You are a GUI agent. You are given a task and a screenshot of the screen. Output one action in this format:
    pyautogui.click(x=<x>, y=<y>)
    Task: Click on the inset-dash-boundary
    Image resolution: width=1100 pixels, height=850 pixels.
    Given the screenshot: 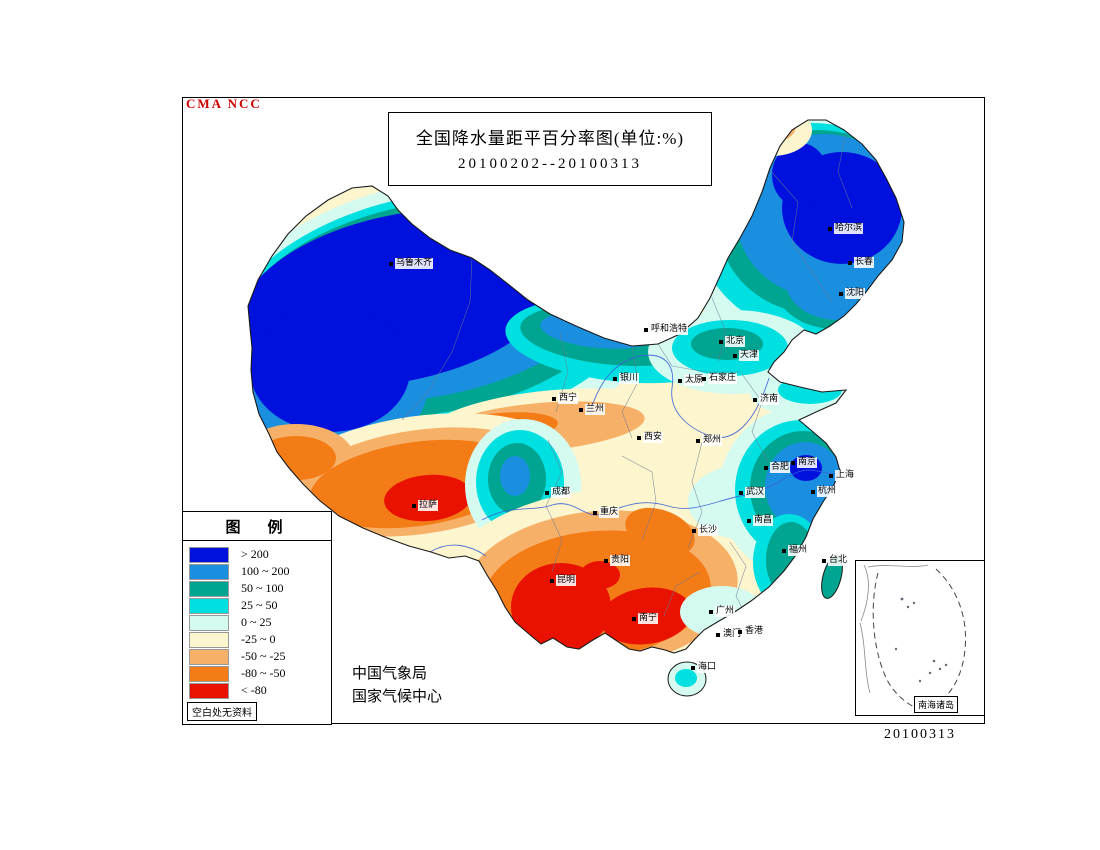 What is the action you would take?
    pyautogui.click(x=919, y=639)
    